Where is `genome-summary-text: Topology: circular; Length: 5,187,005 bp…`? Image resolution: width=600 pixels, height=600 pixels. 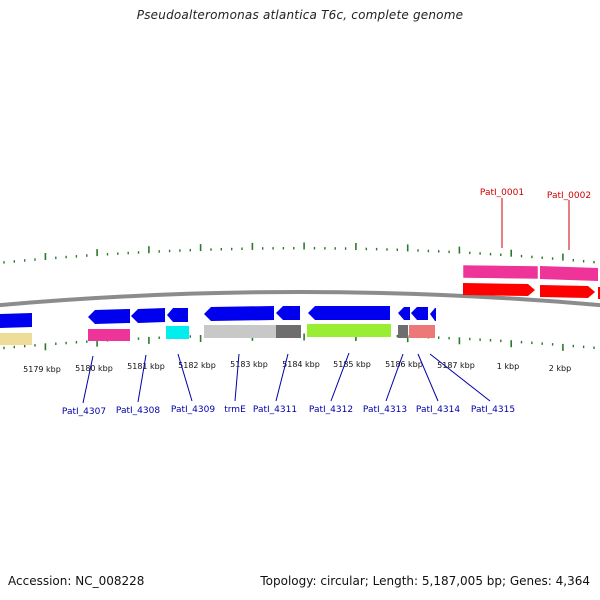
genome-summary-text: Topology: circular; Length: 5,187,005 bp… is located at coordinates (425, 581).